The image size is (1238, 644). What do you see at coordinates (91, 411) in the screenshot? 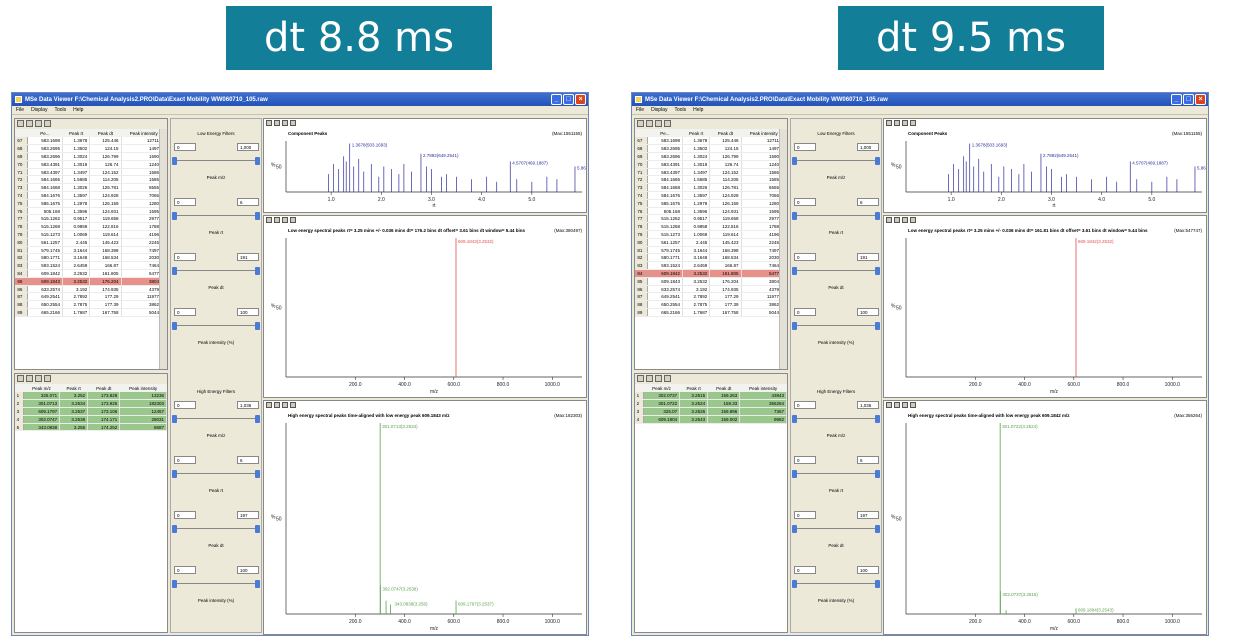
I see `table-row: 3 609.1797 3.2537 173.106 12457` at bounding box center [91, 411].